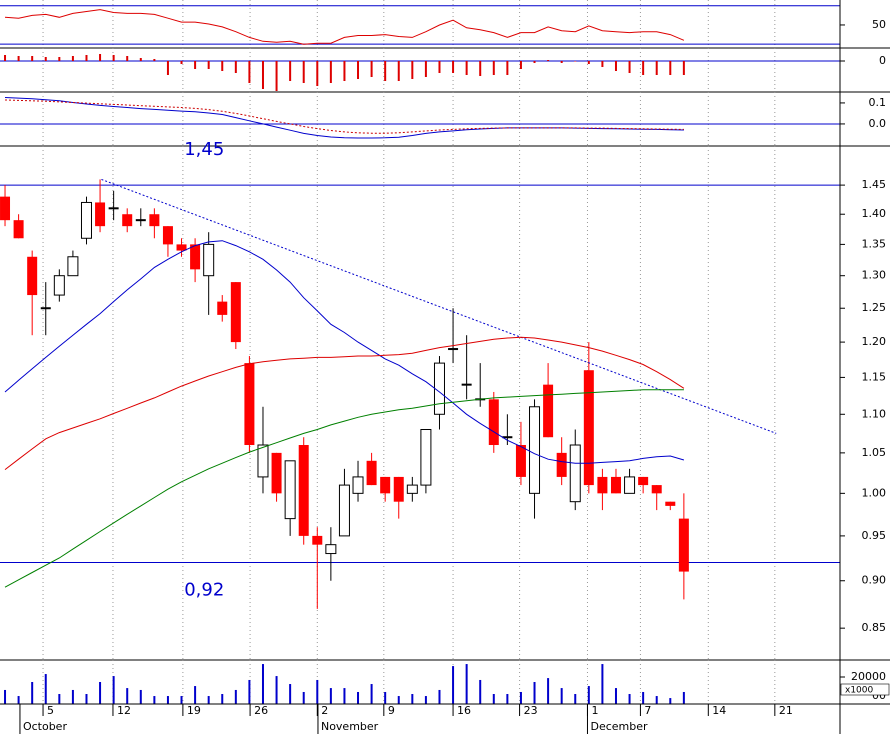  Describe the element at coordinates (874, 413) in the screenshot. I see `y-tick-label: 1.10` at that location.